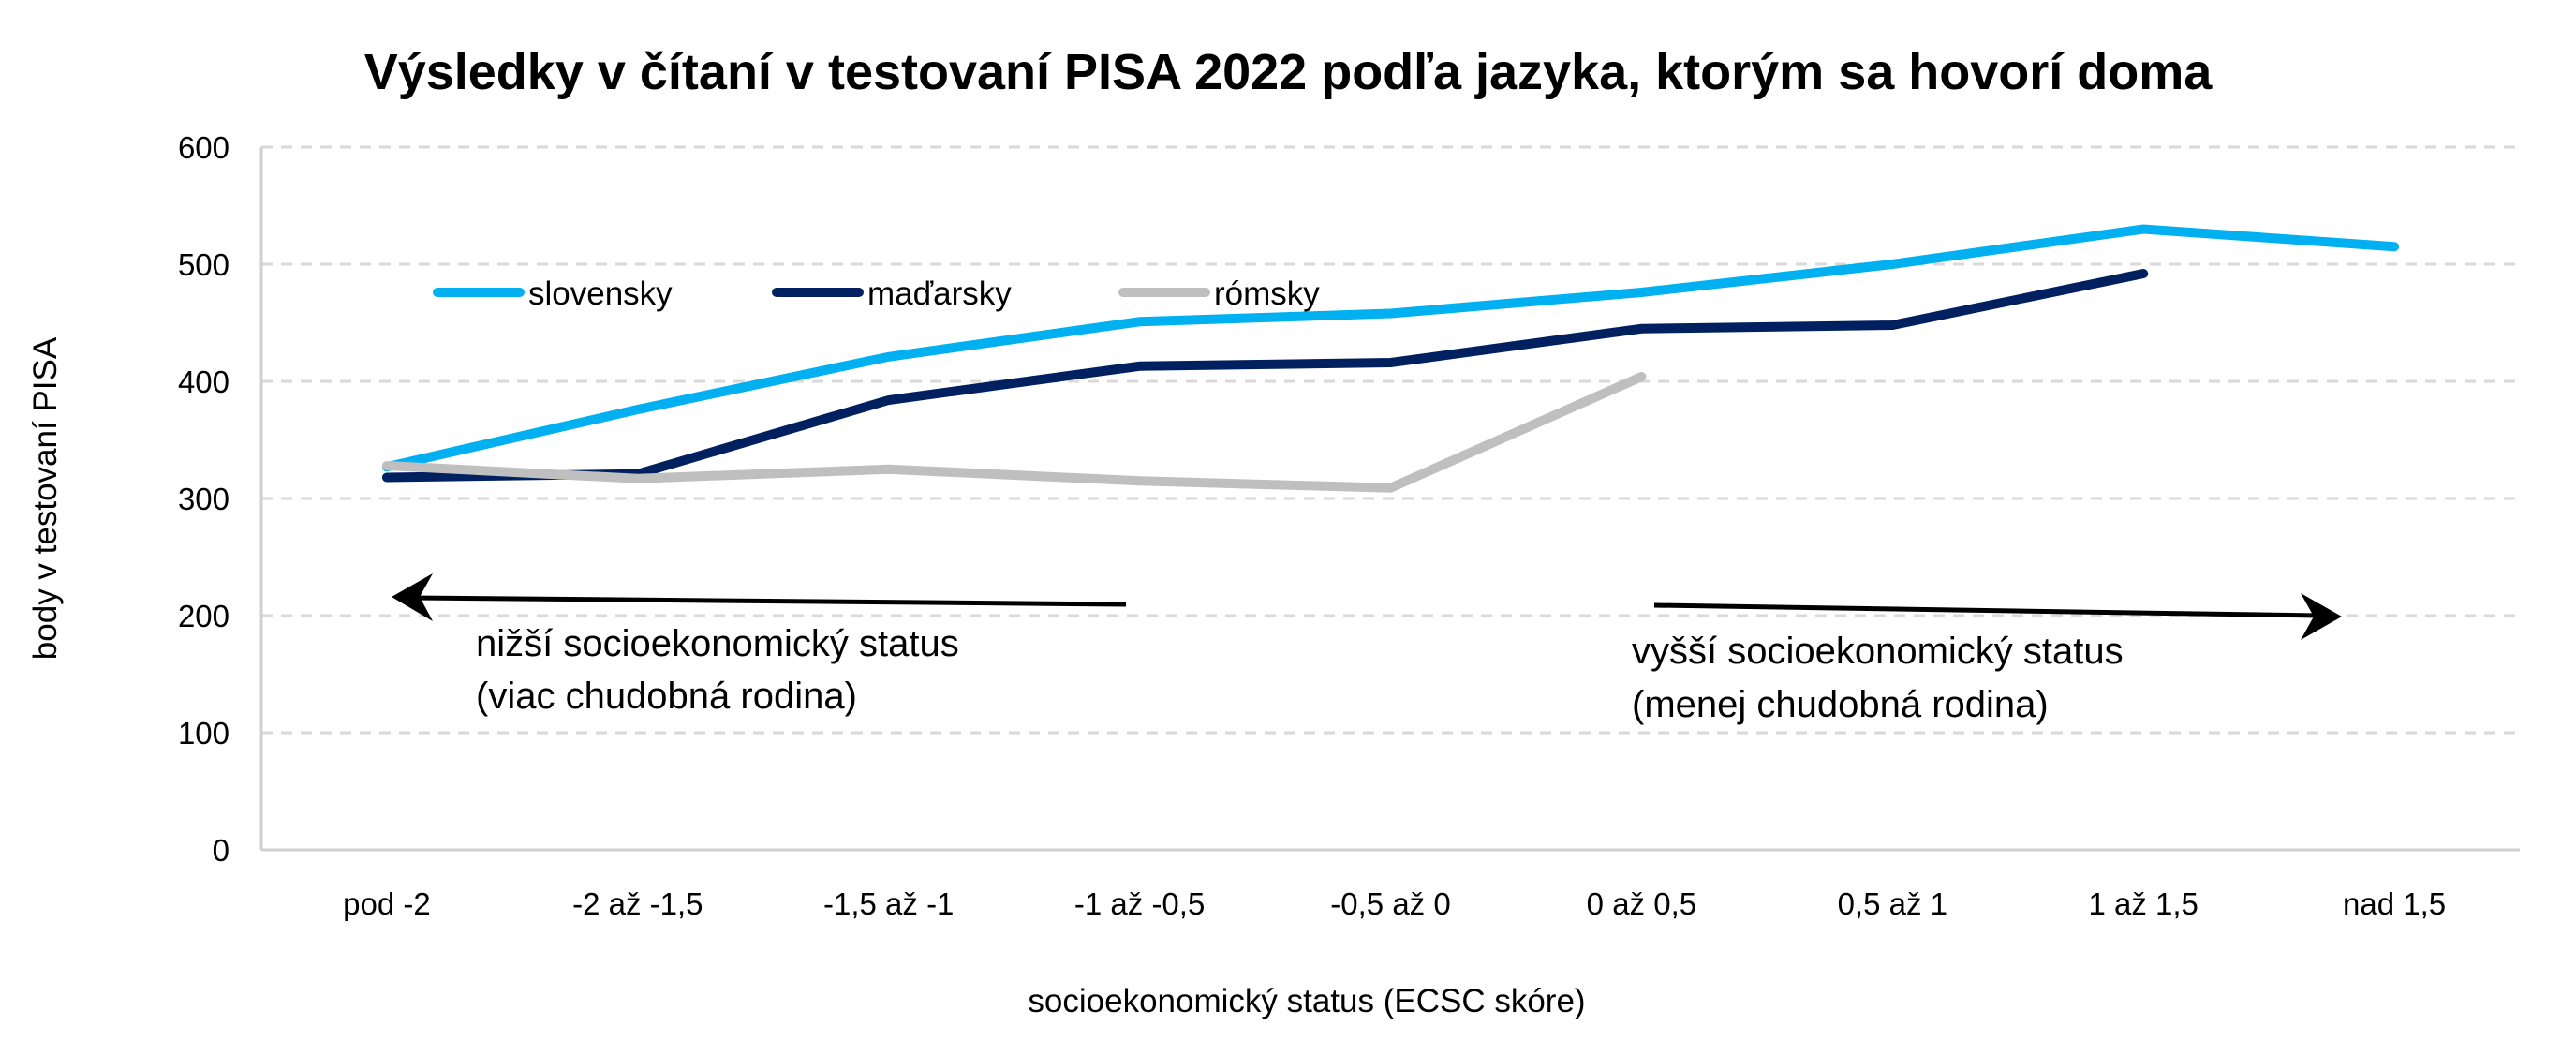 The image size is (2576, 1056). Describe the element at coordinates (204, 381) in the screenshot. I see `y-tick-label: 400` at that location.